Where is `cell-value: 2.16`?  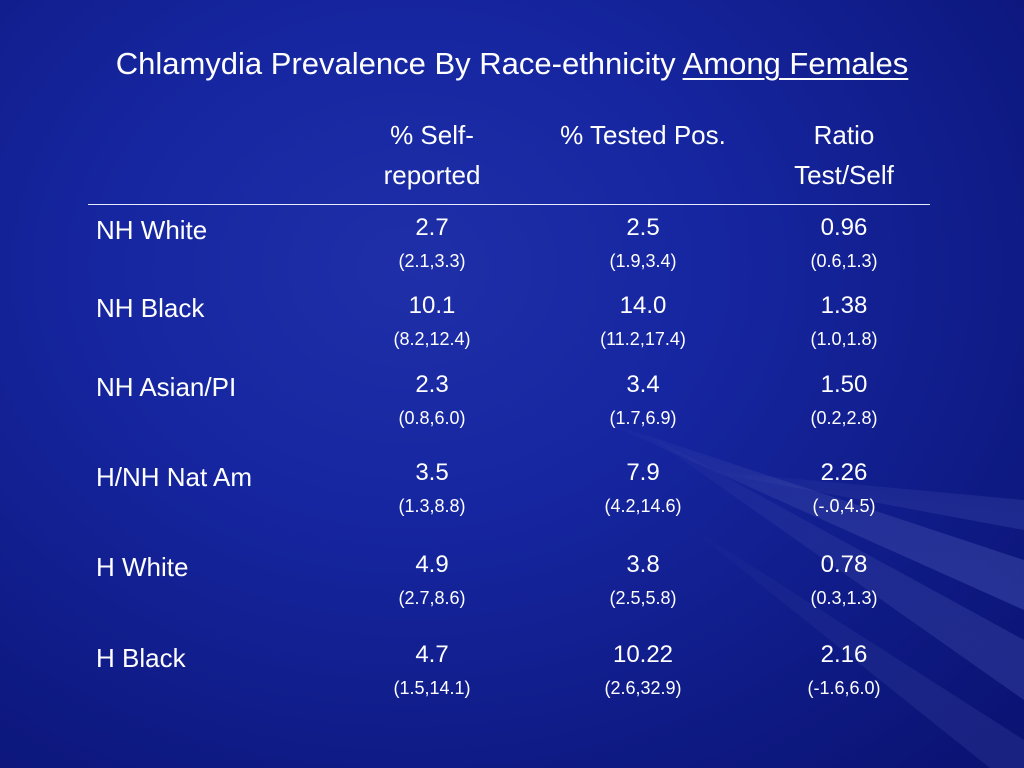
cell-value: 2.16 is located at coordinates (844, 654).